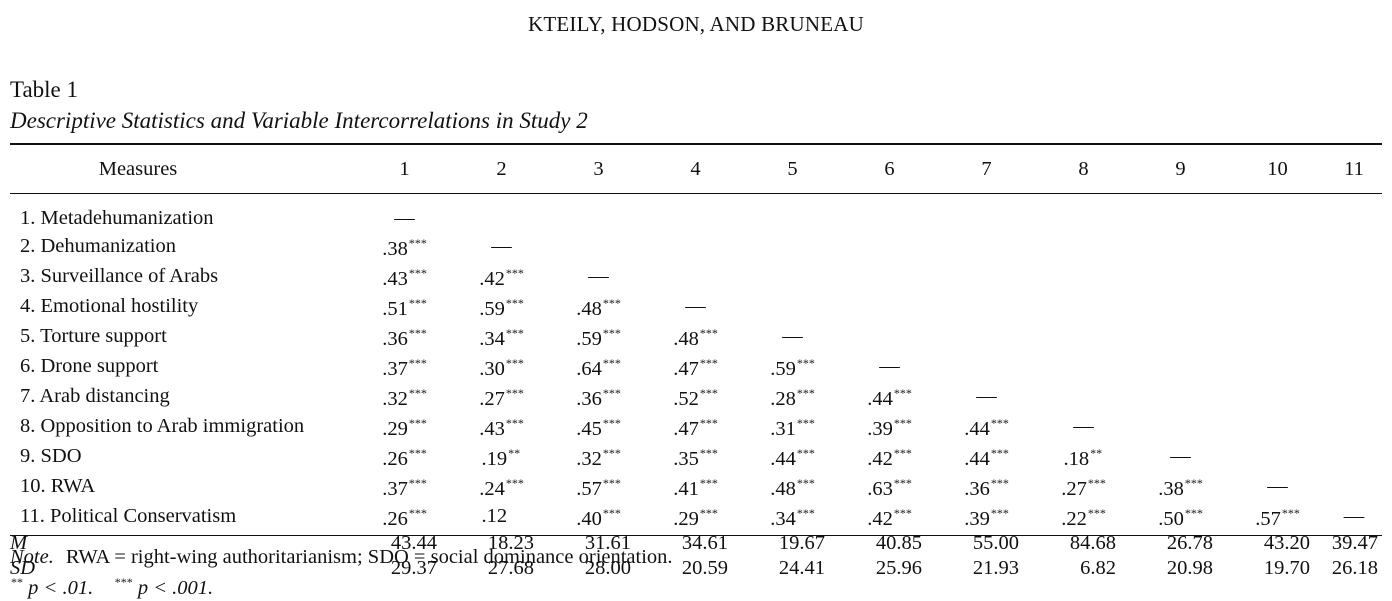 The height and width of the screenshot is (601, 1392). Describe the element at coordinates (1092, 543) in the screenshot. I see `mean-row-value: 84.68` at that location.